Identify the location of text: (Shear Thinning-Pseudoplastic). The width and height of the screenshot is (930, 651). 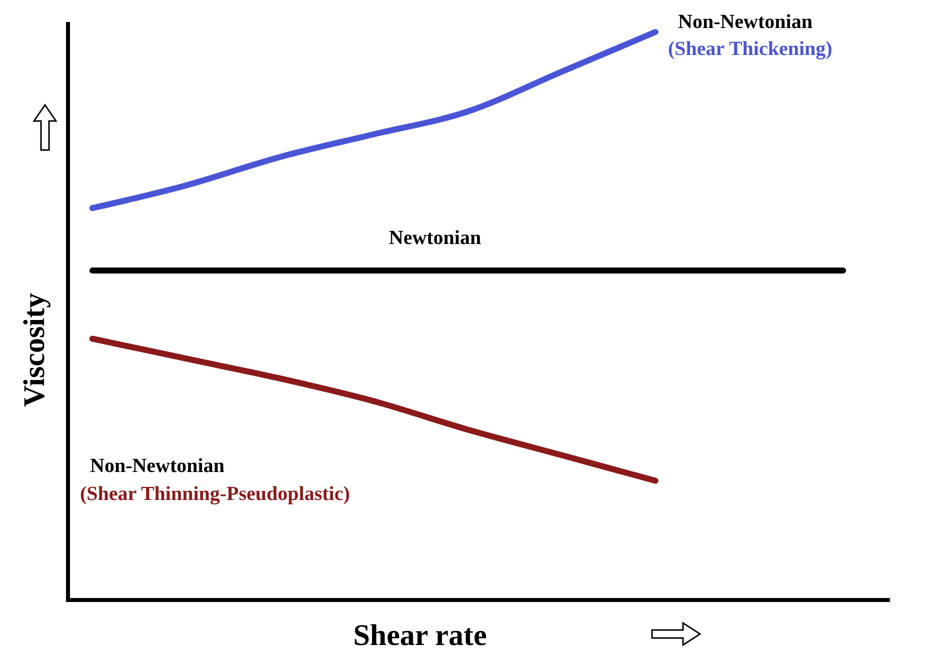
(215, 494).